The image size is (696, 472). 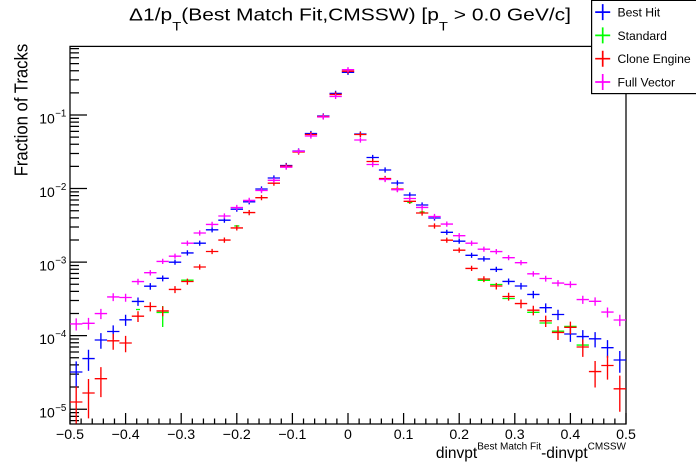 I want to click on svg-text: Clone Engine, so click(x=654, y=59).